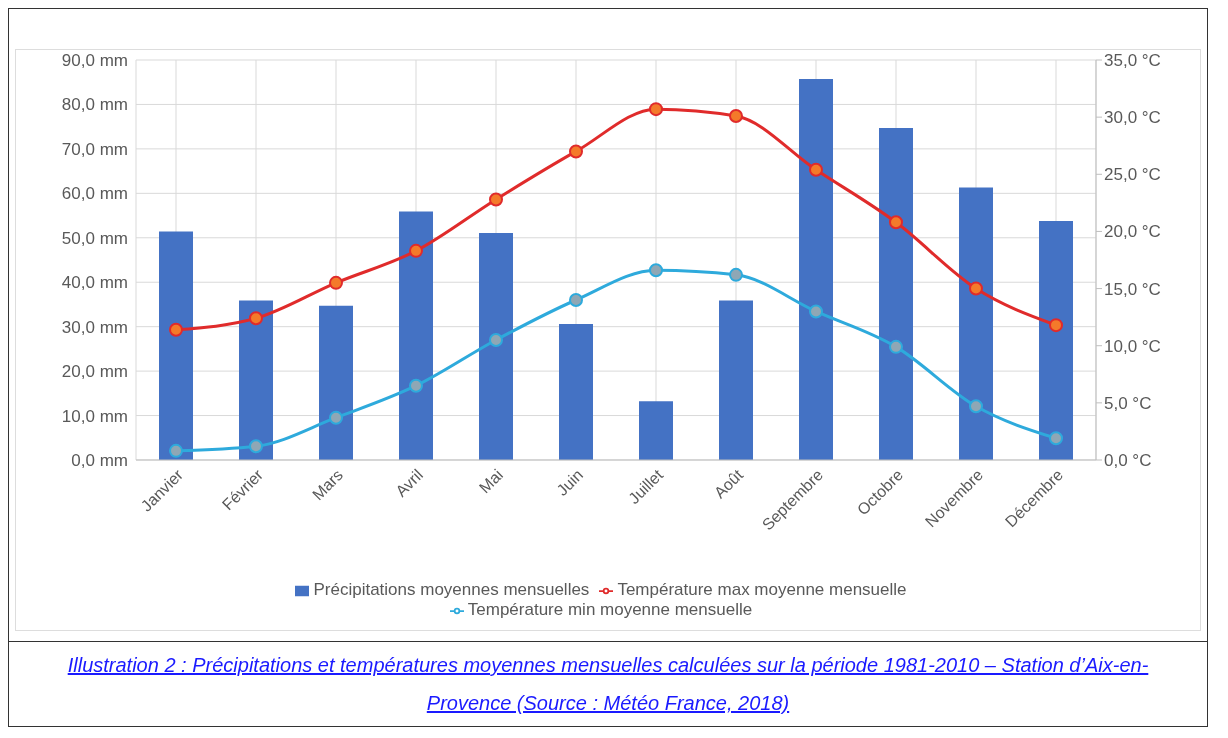 The height and width of the screenshot is (738, 1228). I want to click on y2-tick-label: 15,0 °C, so click(1132, 289).